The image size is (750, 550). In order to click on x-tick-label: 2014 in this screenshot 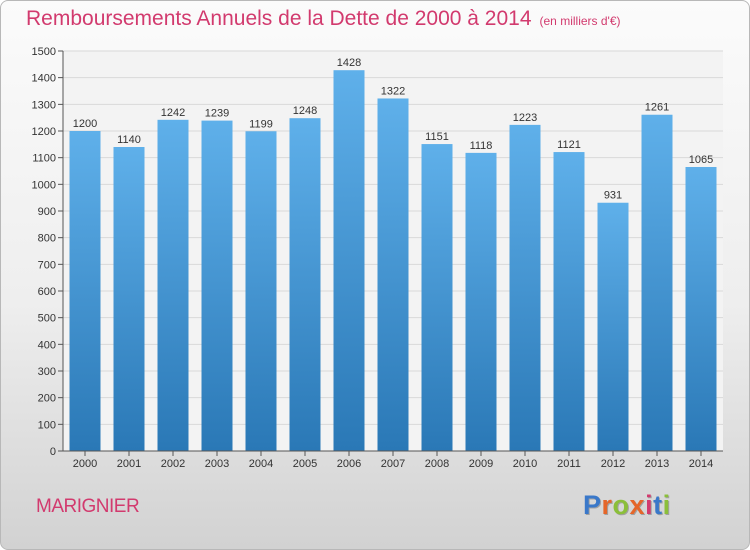, I will do `click(701, 464)`.